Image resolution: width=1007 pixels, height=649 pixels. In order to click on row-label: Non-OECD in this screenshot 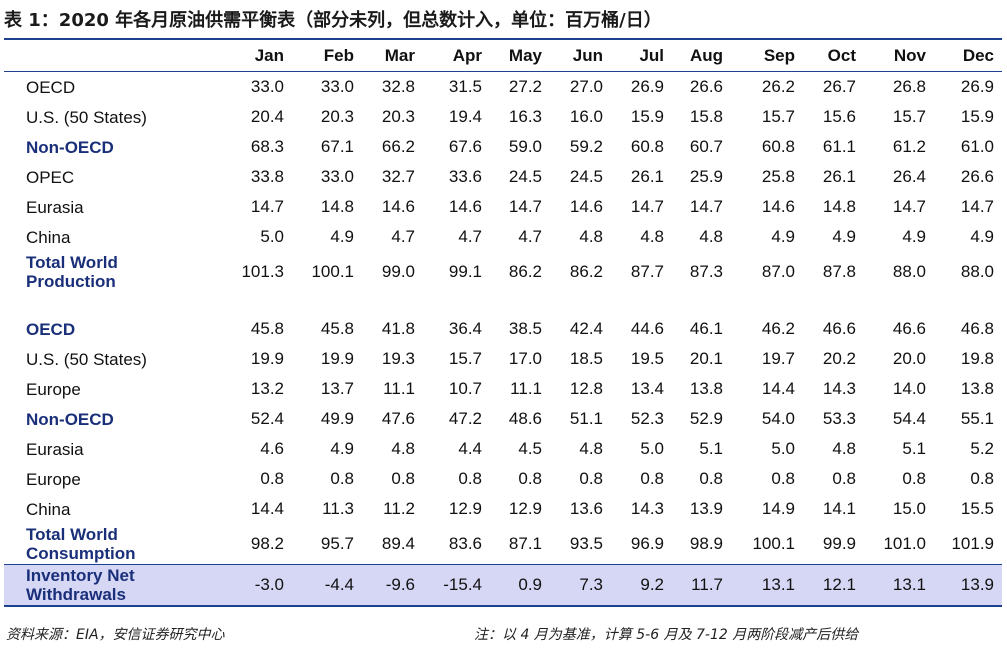, I will do `click(70, 147)`.